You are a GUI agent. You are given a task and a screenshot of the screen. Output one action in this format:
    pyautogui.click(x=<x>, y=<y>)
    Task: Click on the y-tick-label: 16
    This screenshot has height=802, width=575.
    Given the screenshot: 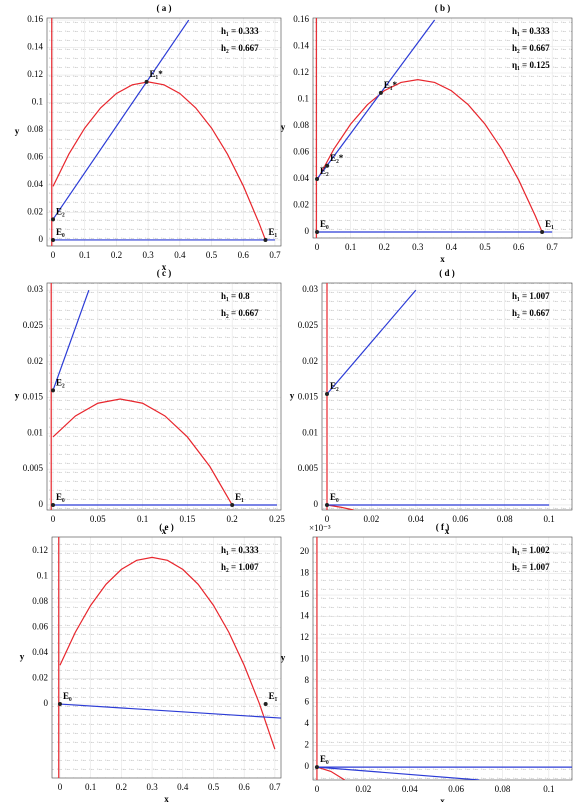 What is the action you would take?
    pyautogui.click(x=305, y=594)
    